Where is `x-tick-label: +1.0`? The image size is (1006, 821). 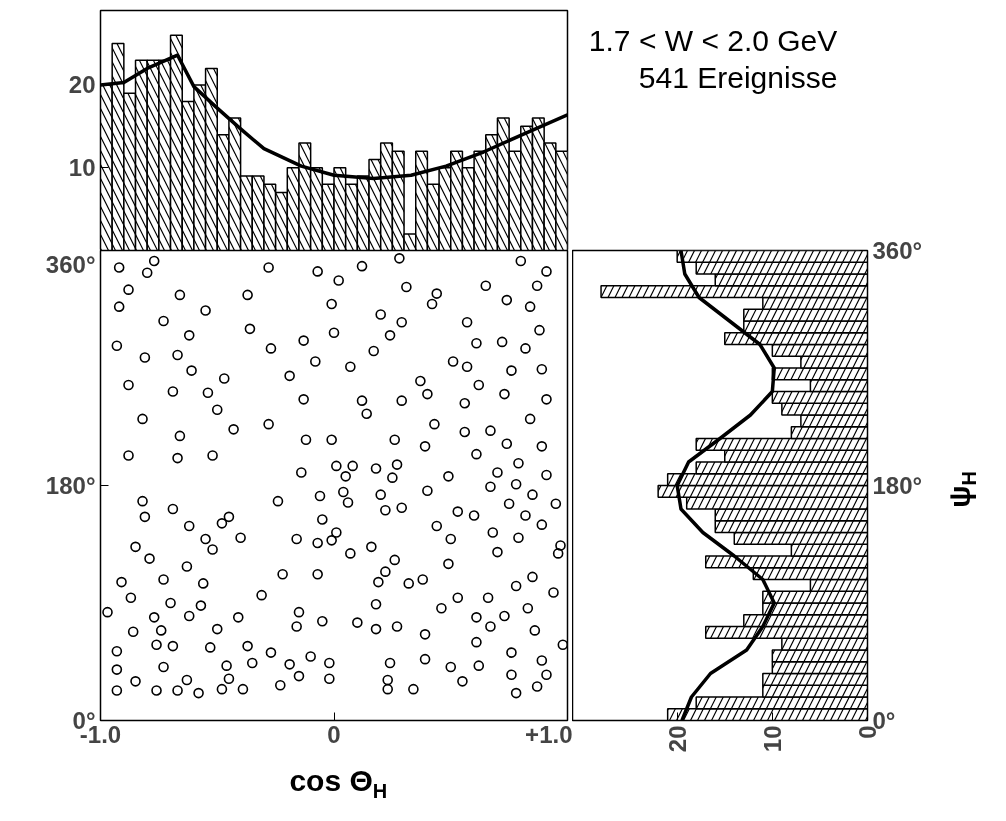
x-tick-label: +1.0 is located at coordinates (549, 734).